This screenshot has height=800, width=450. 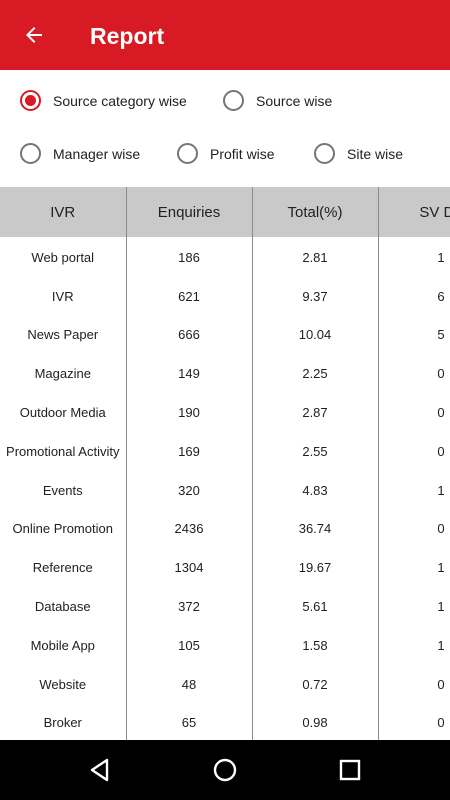 What do you see at coordinates (315, 721) in the screenshot?
I see `cell-total-percent: 0.98` at bounding box center [315, 721].